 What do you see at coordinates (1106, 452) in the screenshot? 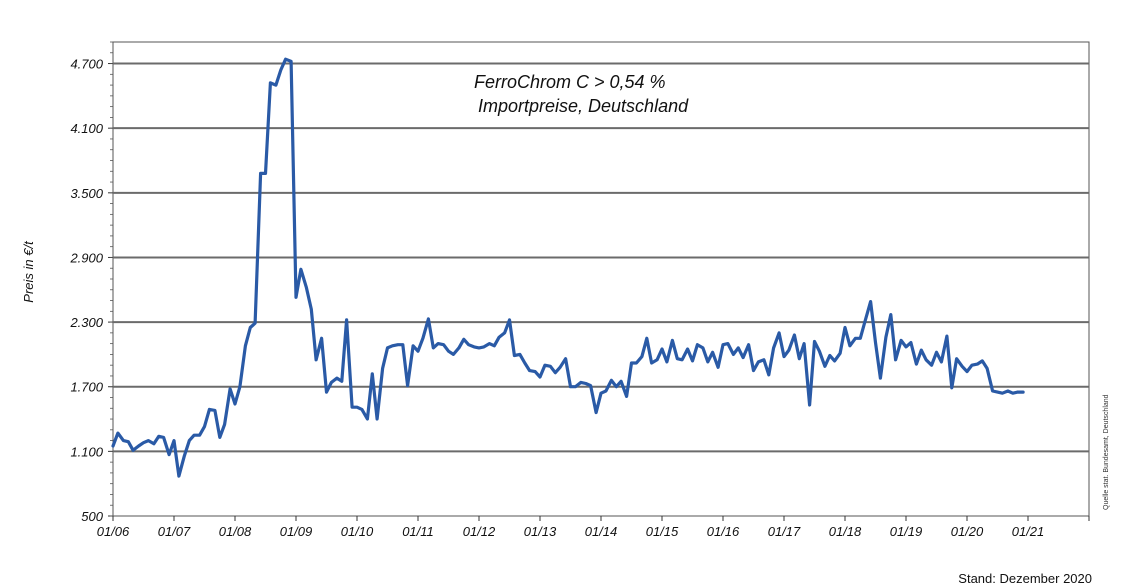
I see `source-note: Quelle stat. Bundesamt, Deutschland` at bounding box center [1106, 452].